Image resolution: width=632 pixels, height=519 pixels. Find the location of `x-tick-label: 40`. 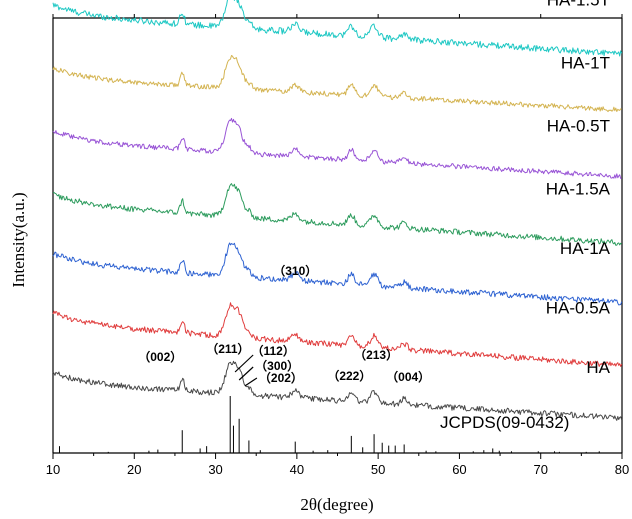

x-tick-label: 40 is located at coordinates (297, 469).